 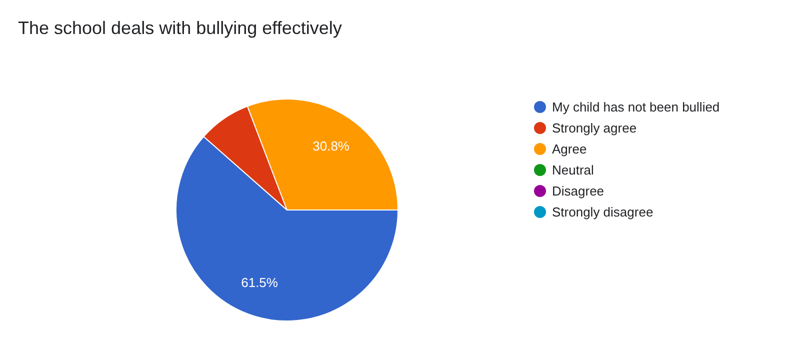 What do you see at coordinates (578, 191) in the screenshot?
I see `legend-label: Disagree` at bounding box center [578, 191].